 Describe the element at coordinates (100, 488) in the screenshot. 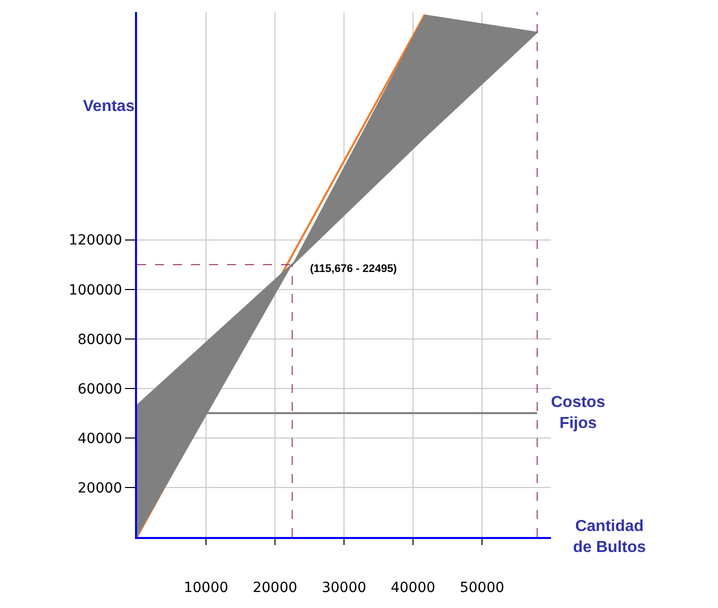

I see `y-tick-label: 20000` at that location.